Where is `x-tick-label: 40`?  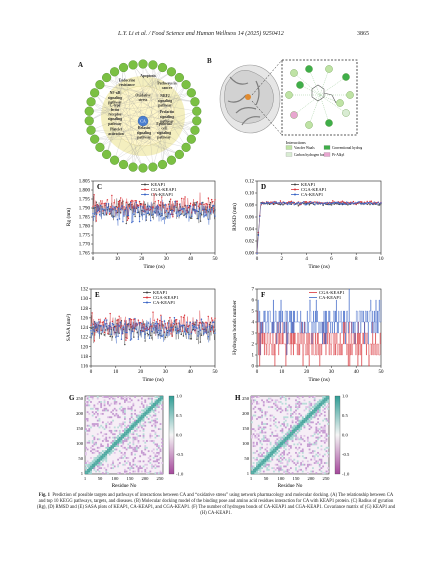 x-tick-label: 40 is located at coordinates (357, 372).